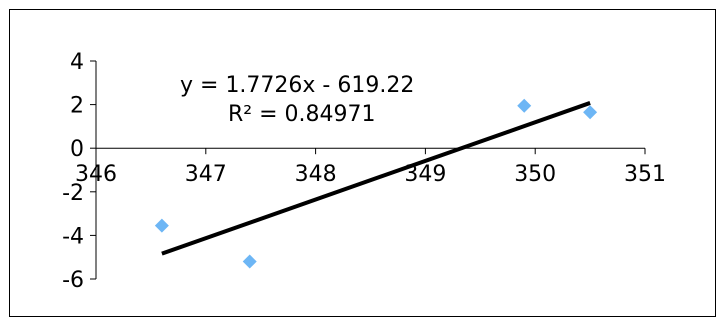 This screenshot has width=723, height=326. Describe the element at coordinates (77, 62) in the screenshot. I see `y-tick-label: 4` at that location.